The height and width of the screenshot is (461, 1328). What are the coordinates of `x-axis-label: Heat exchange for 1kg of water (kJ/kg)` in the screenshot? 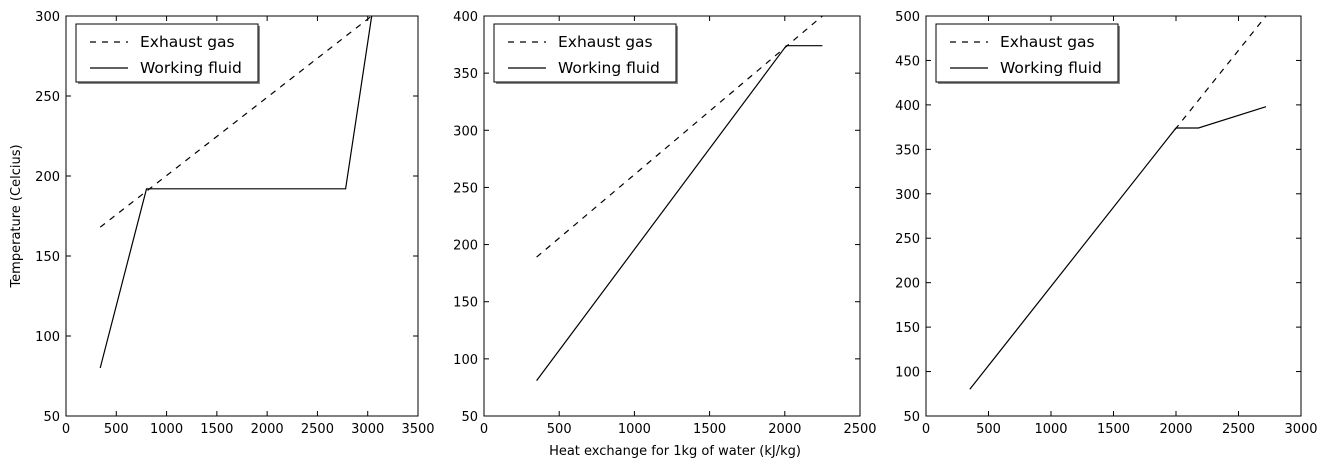 It's located at (675, 451).